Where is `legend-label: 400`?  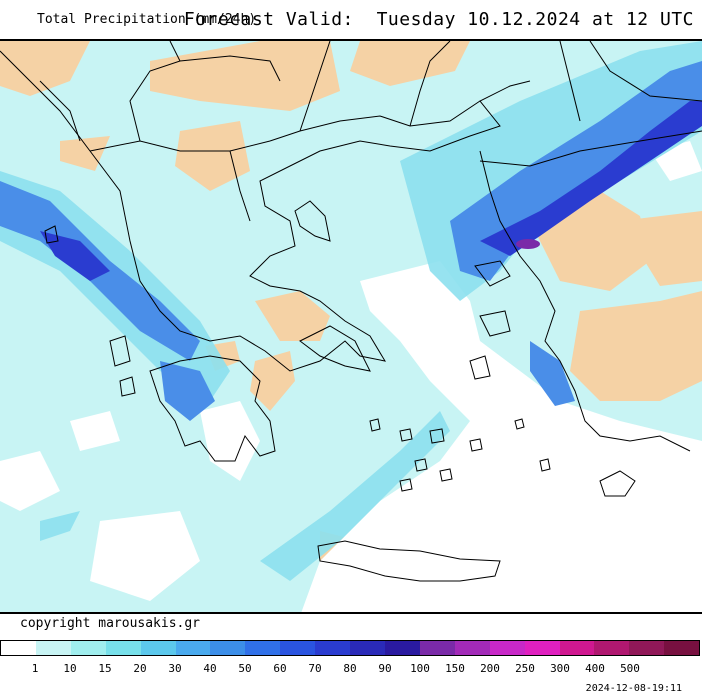 legend-label: 400 is located at coordinates (595, 668).